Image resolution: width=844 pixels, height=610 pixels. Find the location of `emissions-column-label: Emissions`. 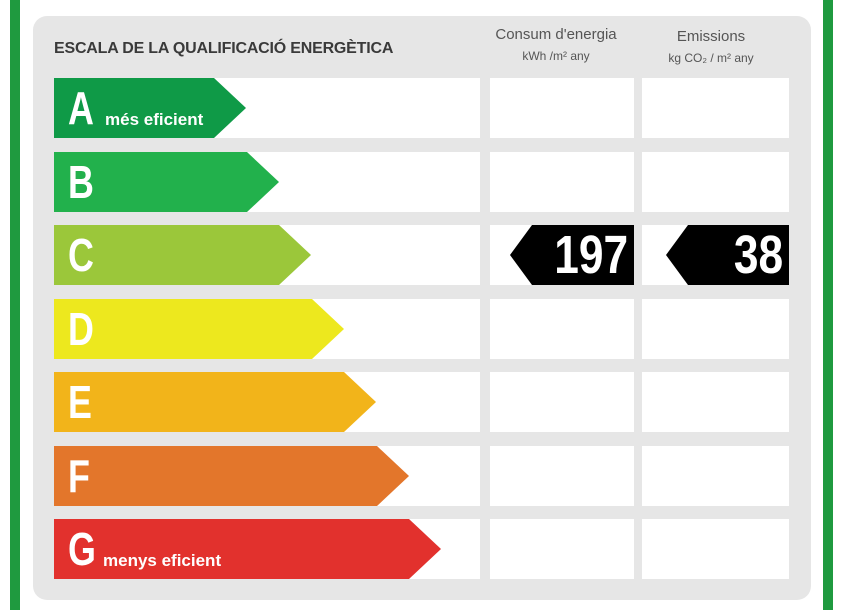

emissions-column-label: Emissions is located at coordinates (711, 36).